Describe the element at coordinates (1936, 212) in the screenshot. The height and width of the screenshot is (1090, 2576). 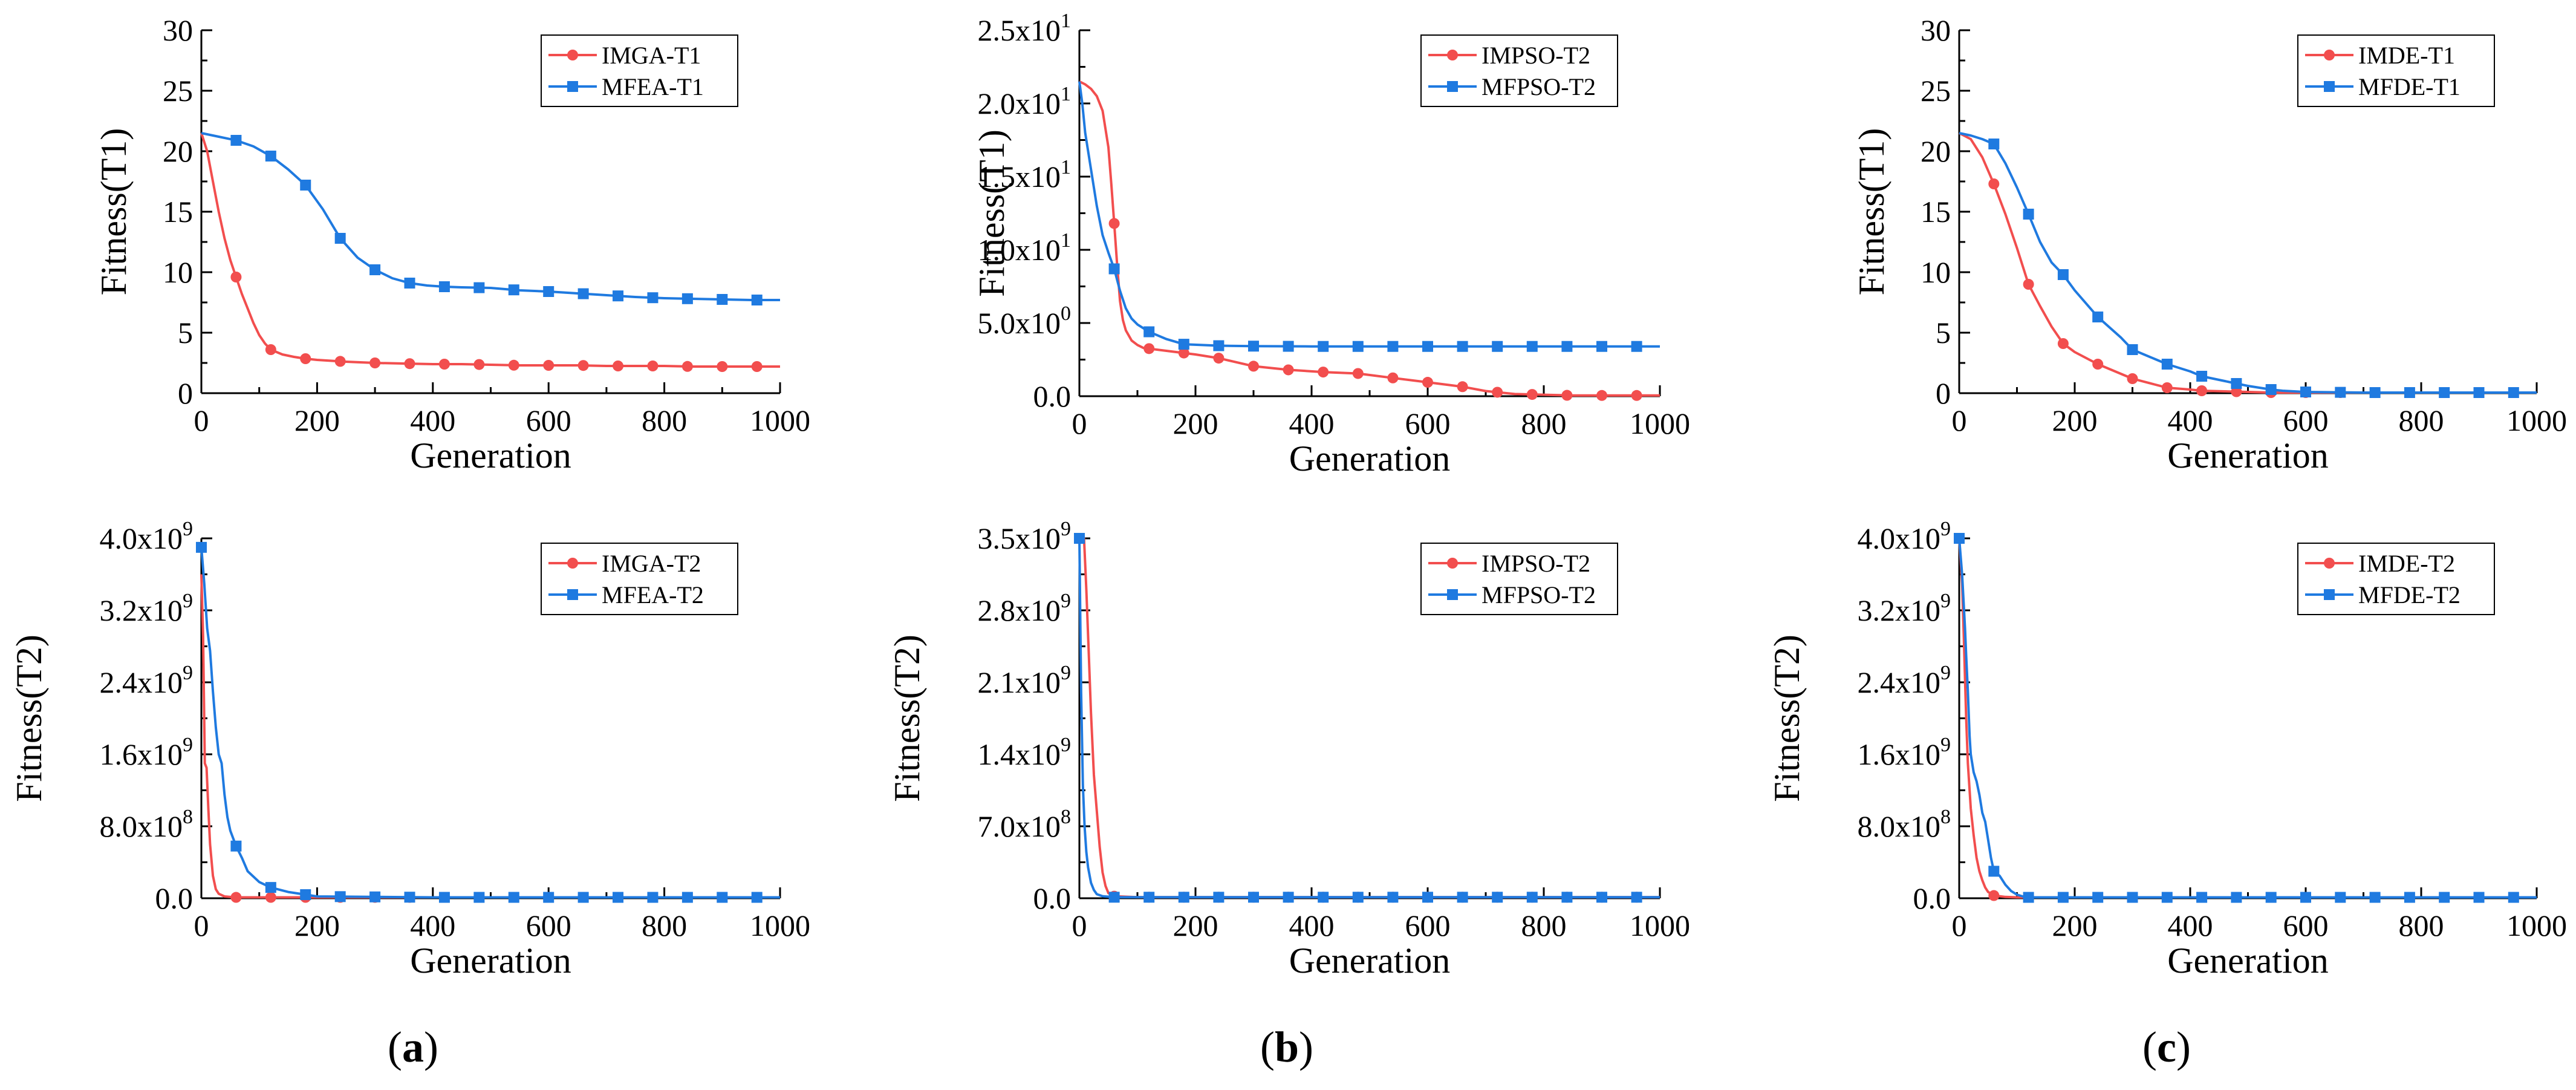
I see `y-tick-label: 15` at that location.